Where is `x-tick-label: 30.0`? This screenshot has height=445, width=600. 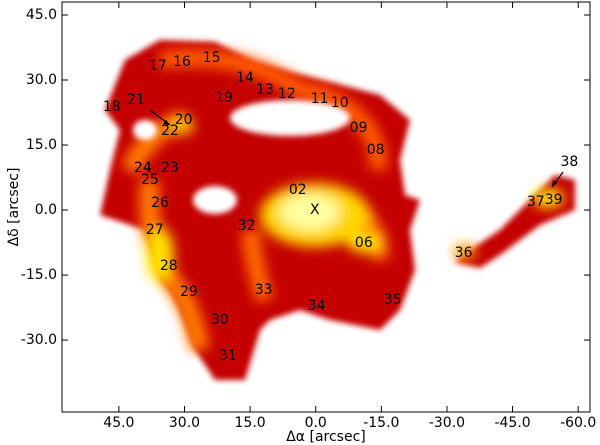 x-tick-label: 30.0 is located at coordinates (184, 423).